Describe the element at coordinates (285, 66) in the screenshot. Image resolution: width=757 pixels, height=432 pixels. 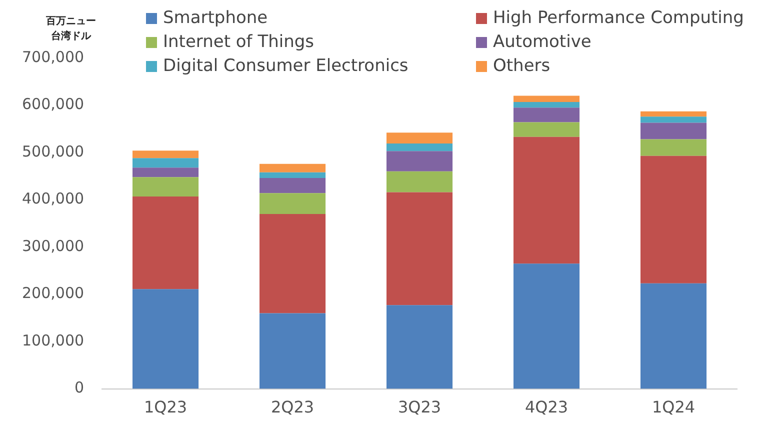
I see `legend-label: Digital Consumer Electronics` at that location.